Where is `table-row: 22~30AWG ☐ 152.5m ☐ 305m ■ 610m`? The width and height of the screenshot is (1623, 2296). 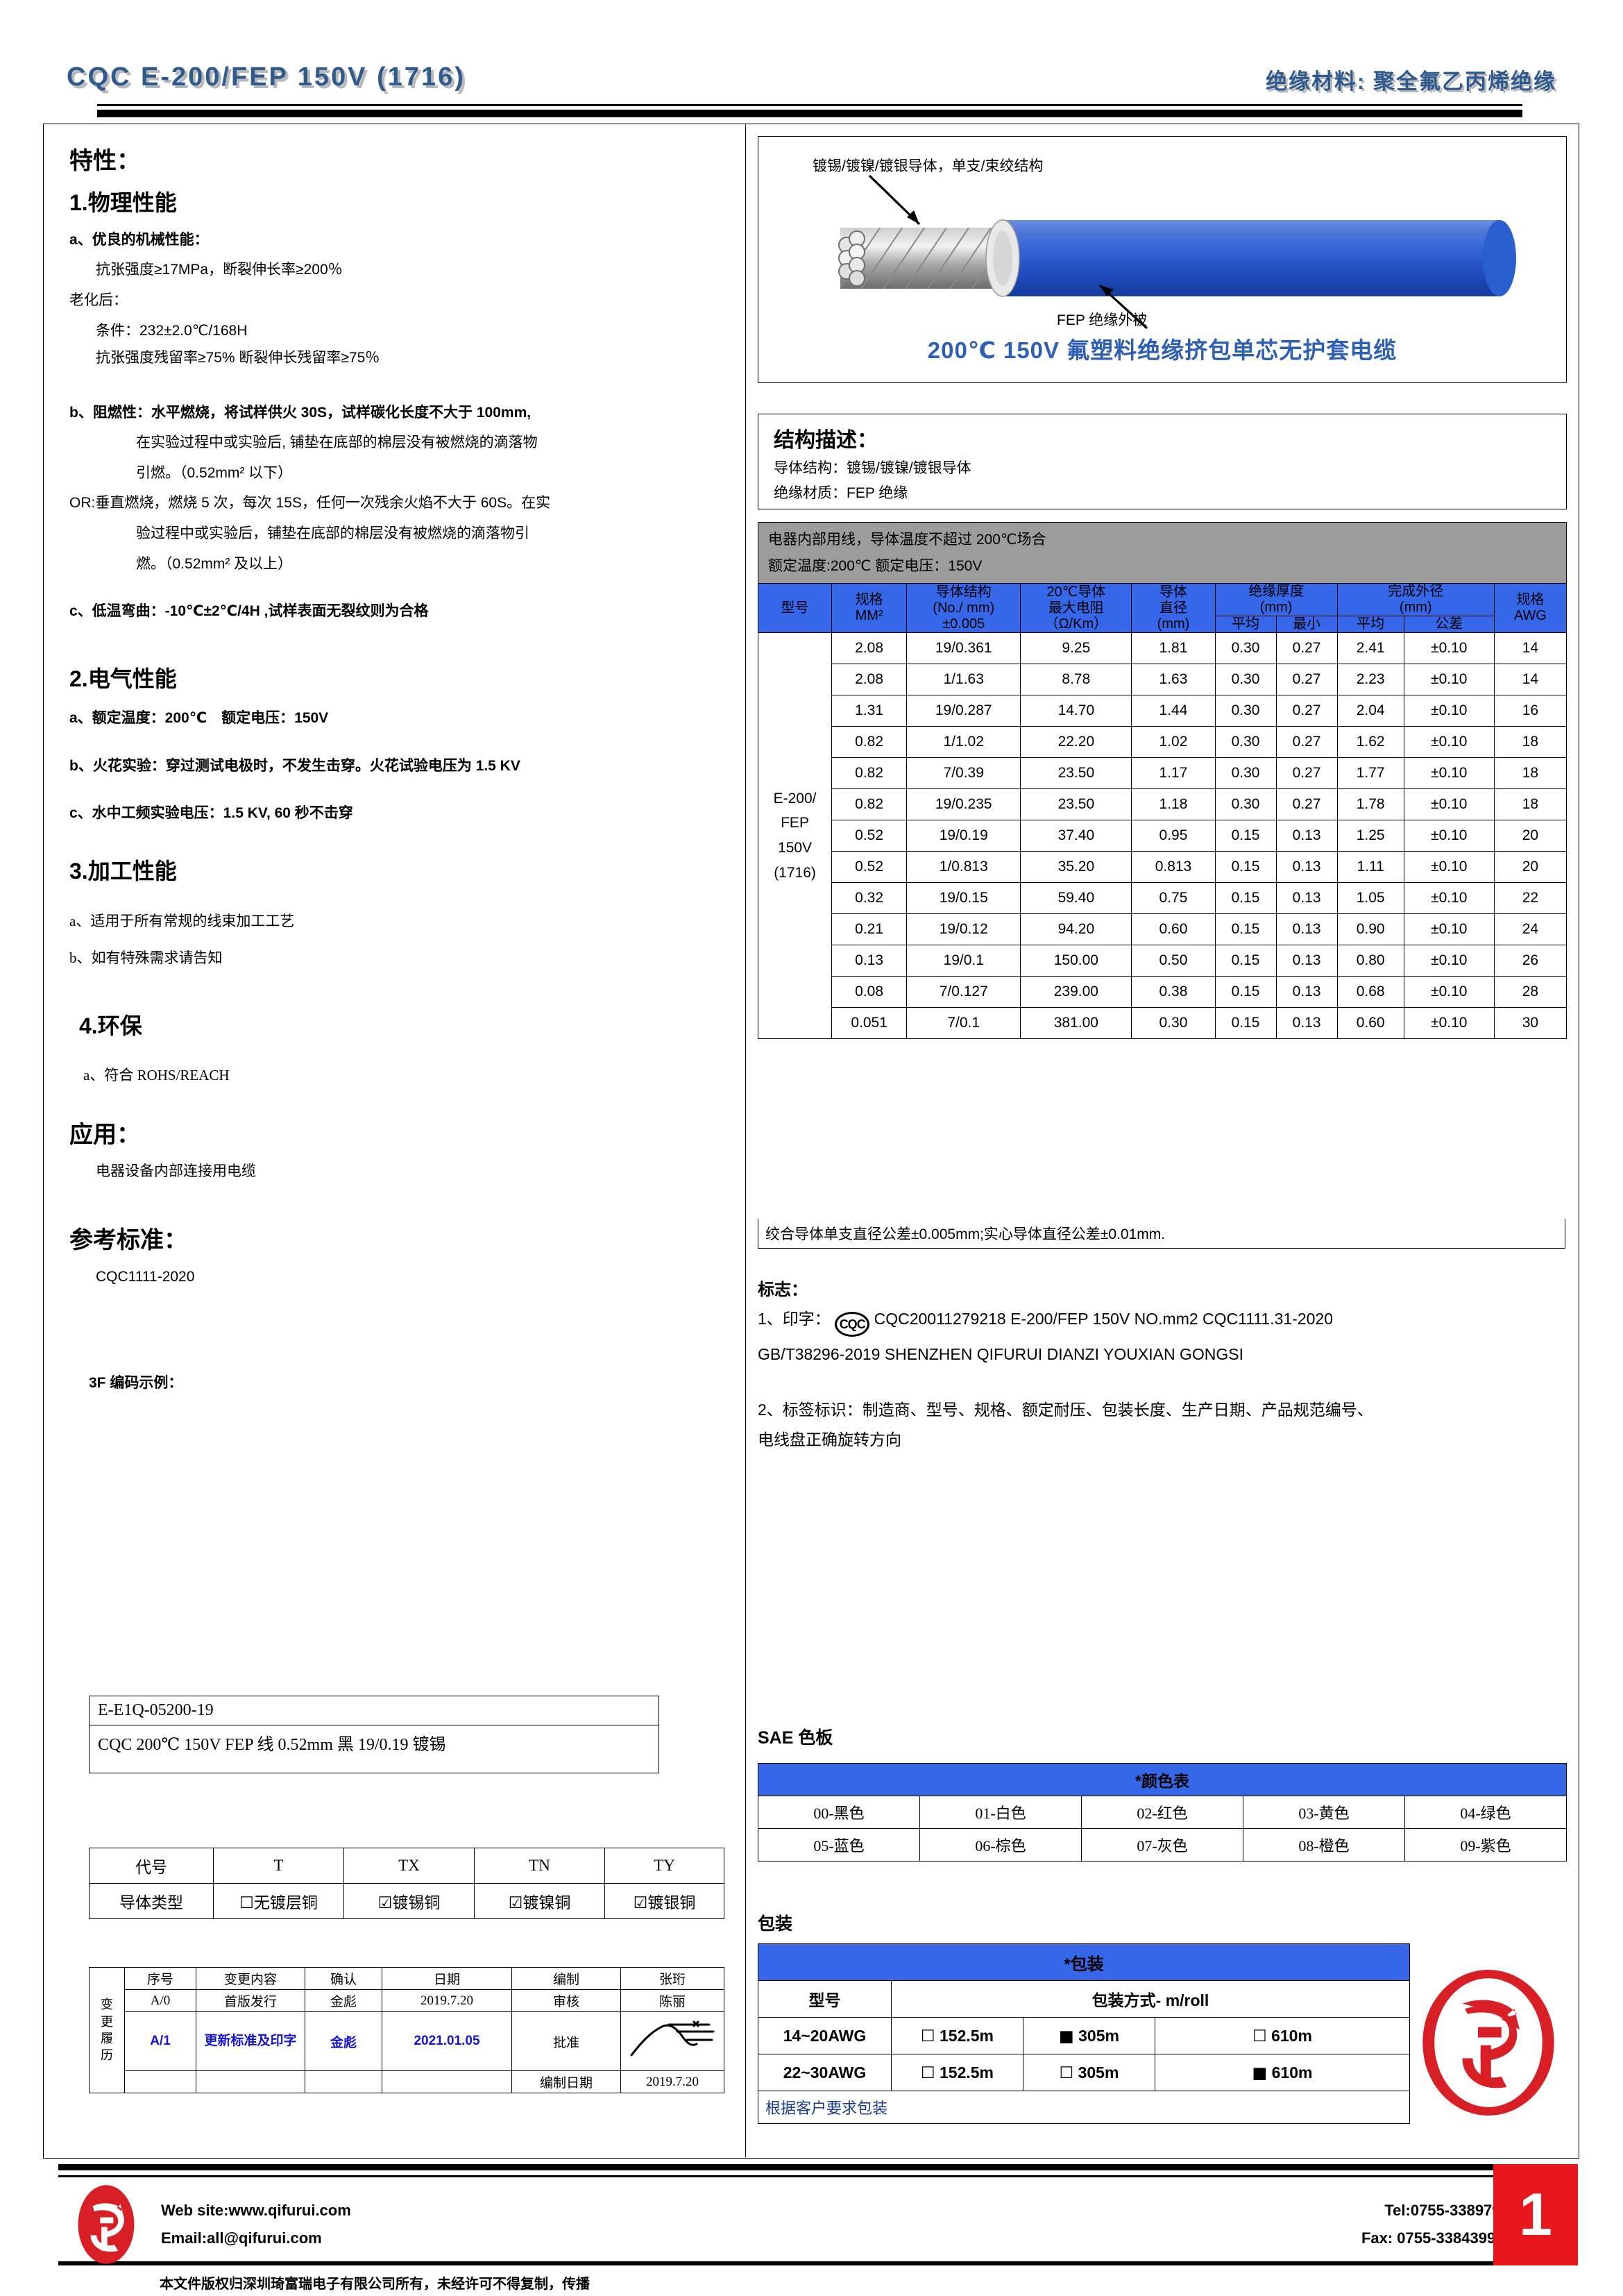
table-row: 22~30AWG ☐ 152.5m ☐ 305m ■ 610m is located at coordinates (1084, 2072).